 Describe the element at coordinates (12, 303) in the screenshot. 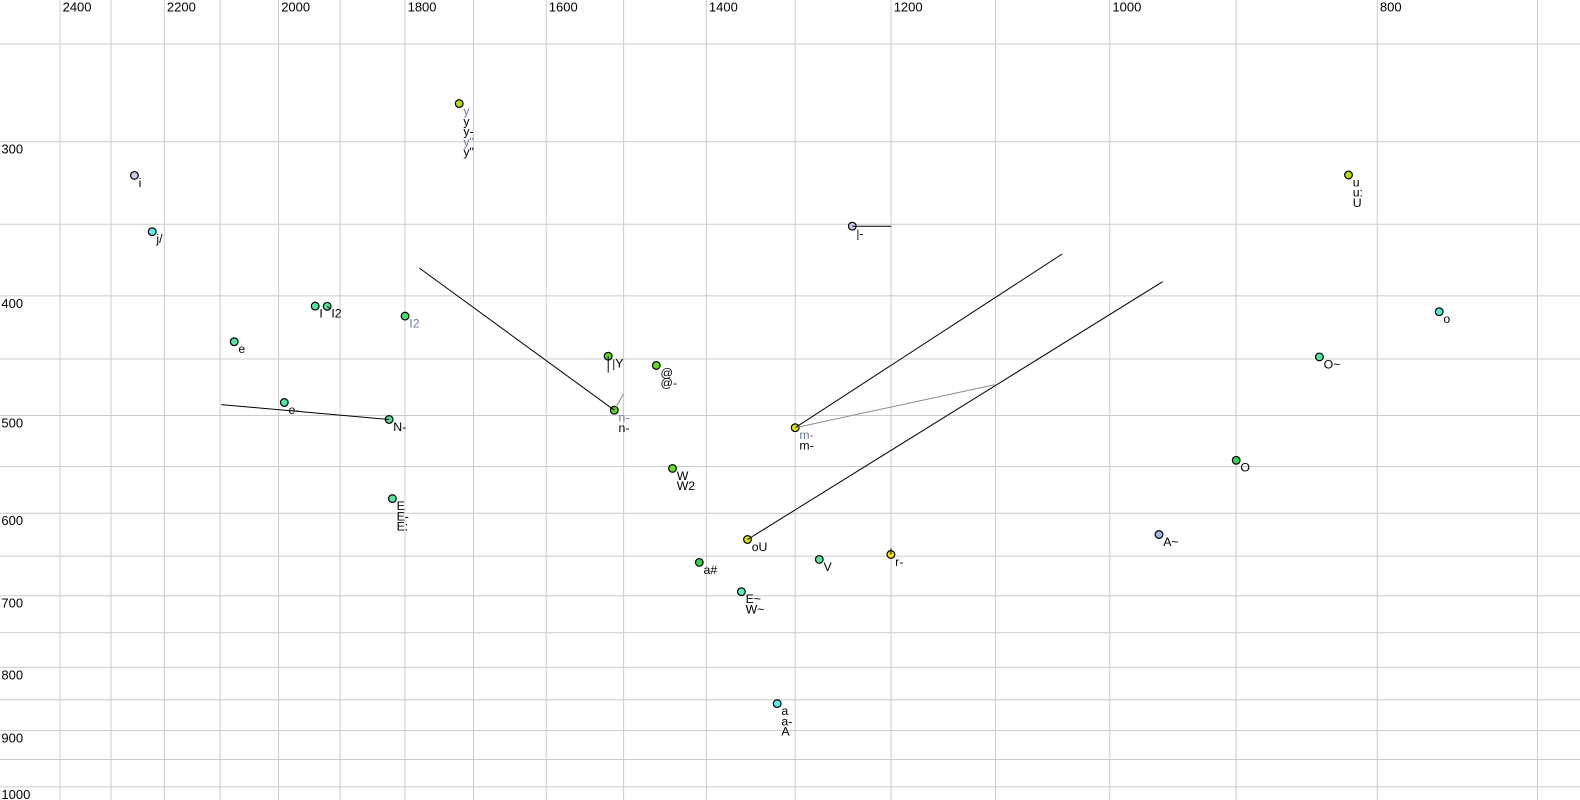

I see `svg-text: 400` at that location.